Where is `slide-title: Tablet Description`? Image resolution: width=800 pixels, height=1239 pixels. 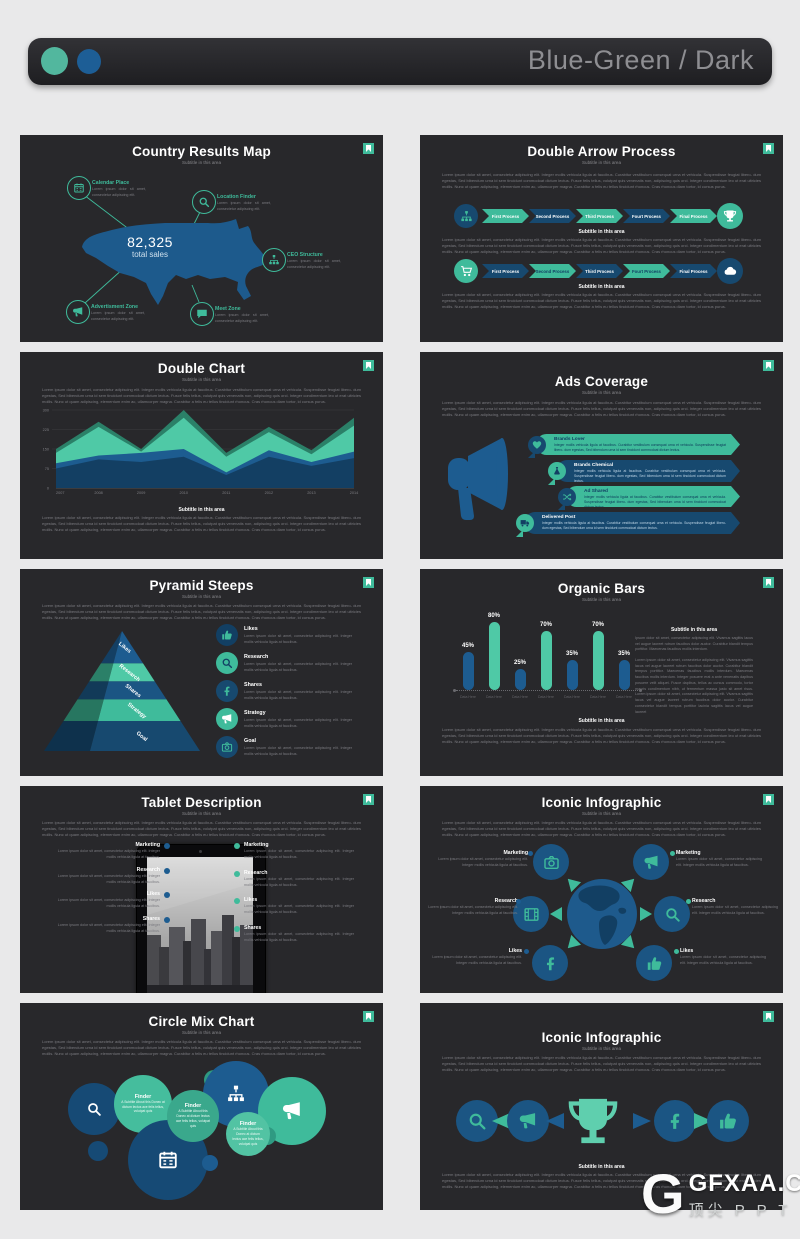
slide-title: Tablet Description is located at coordinates (201, 802).